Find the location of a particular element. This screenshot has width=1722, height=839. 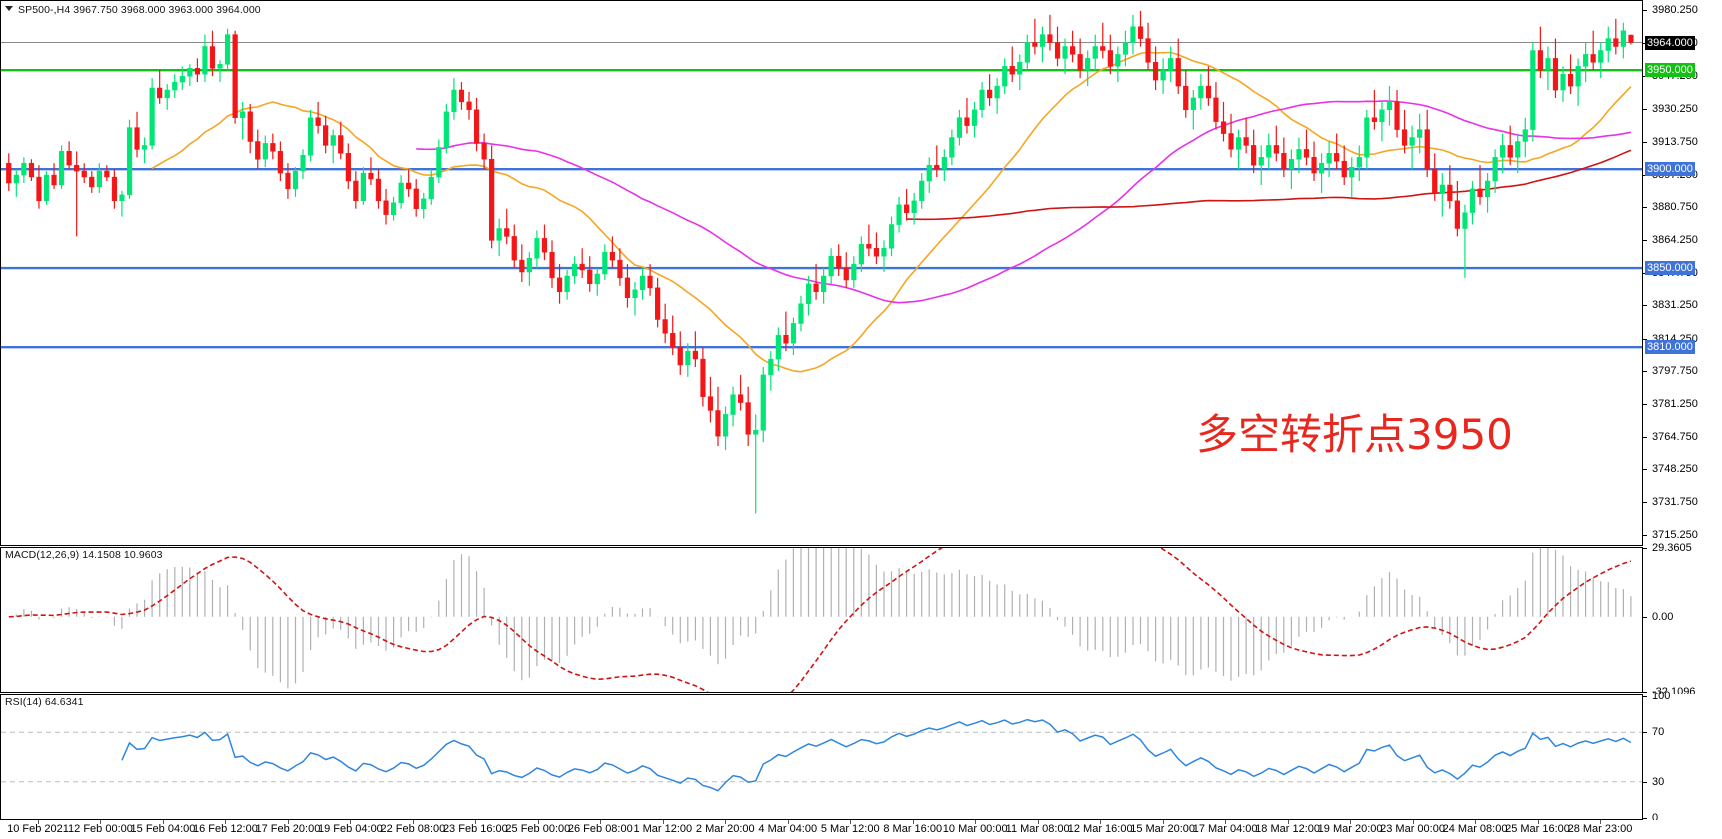

price-level-tag: 3950.000 is located at coordinates (1670, 70).